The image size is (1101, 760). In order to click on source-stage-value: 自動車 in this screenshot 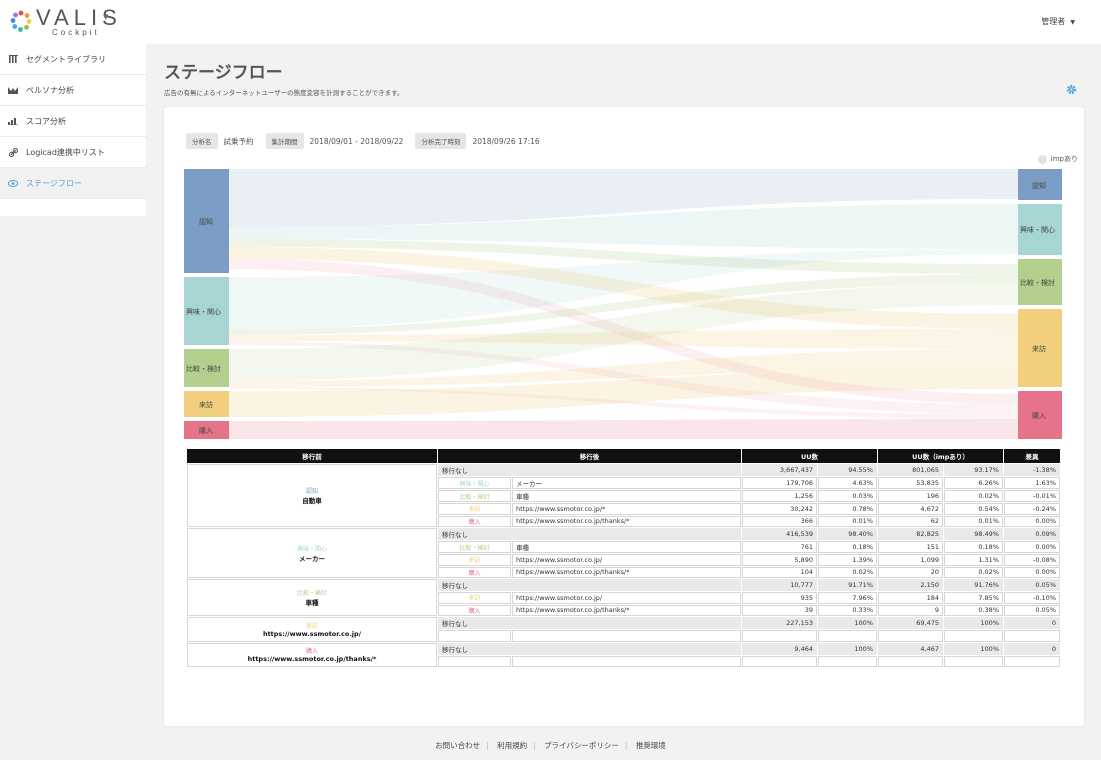, I will do `click(312, 501)`.